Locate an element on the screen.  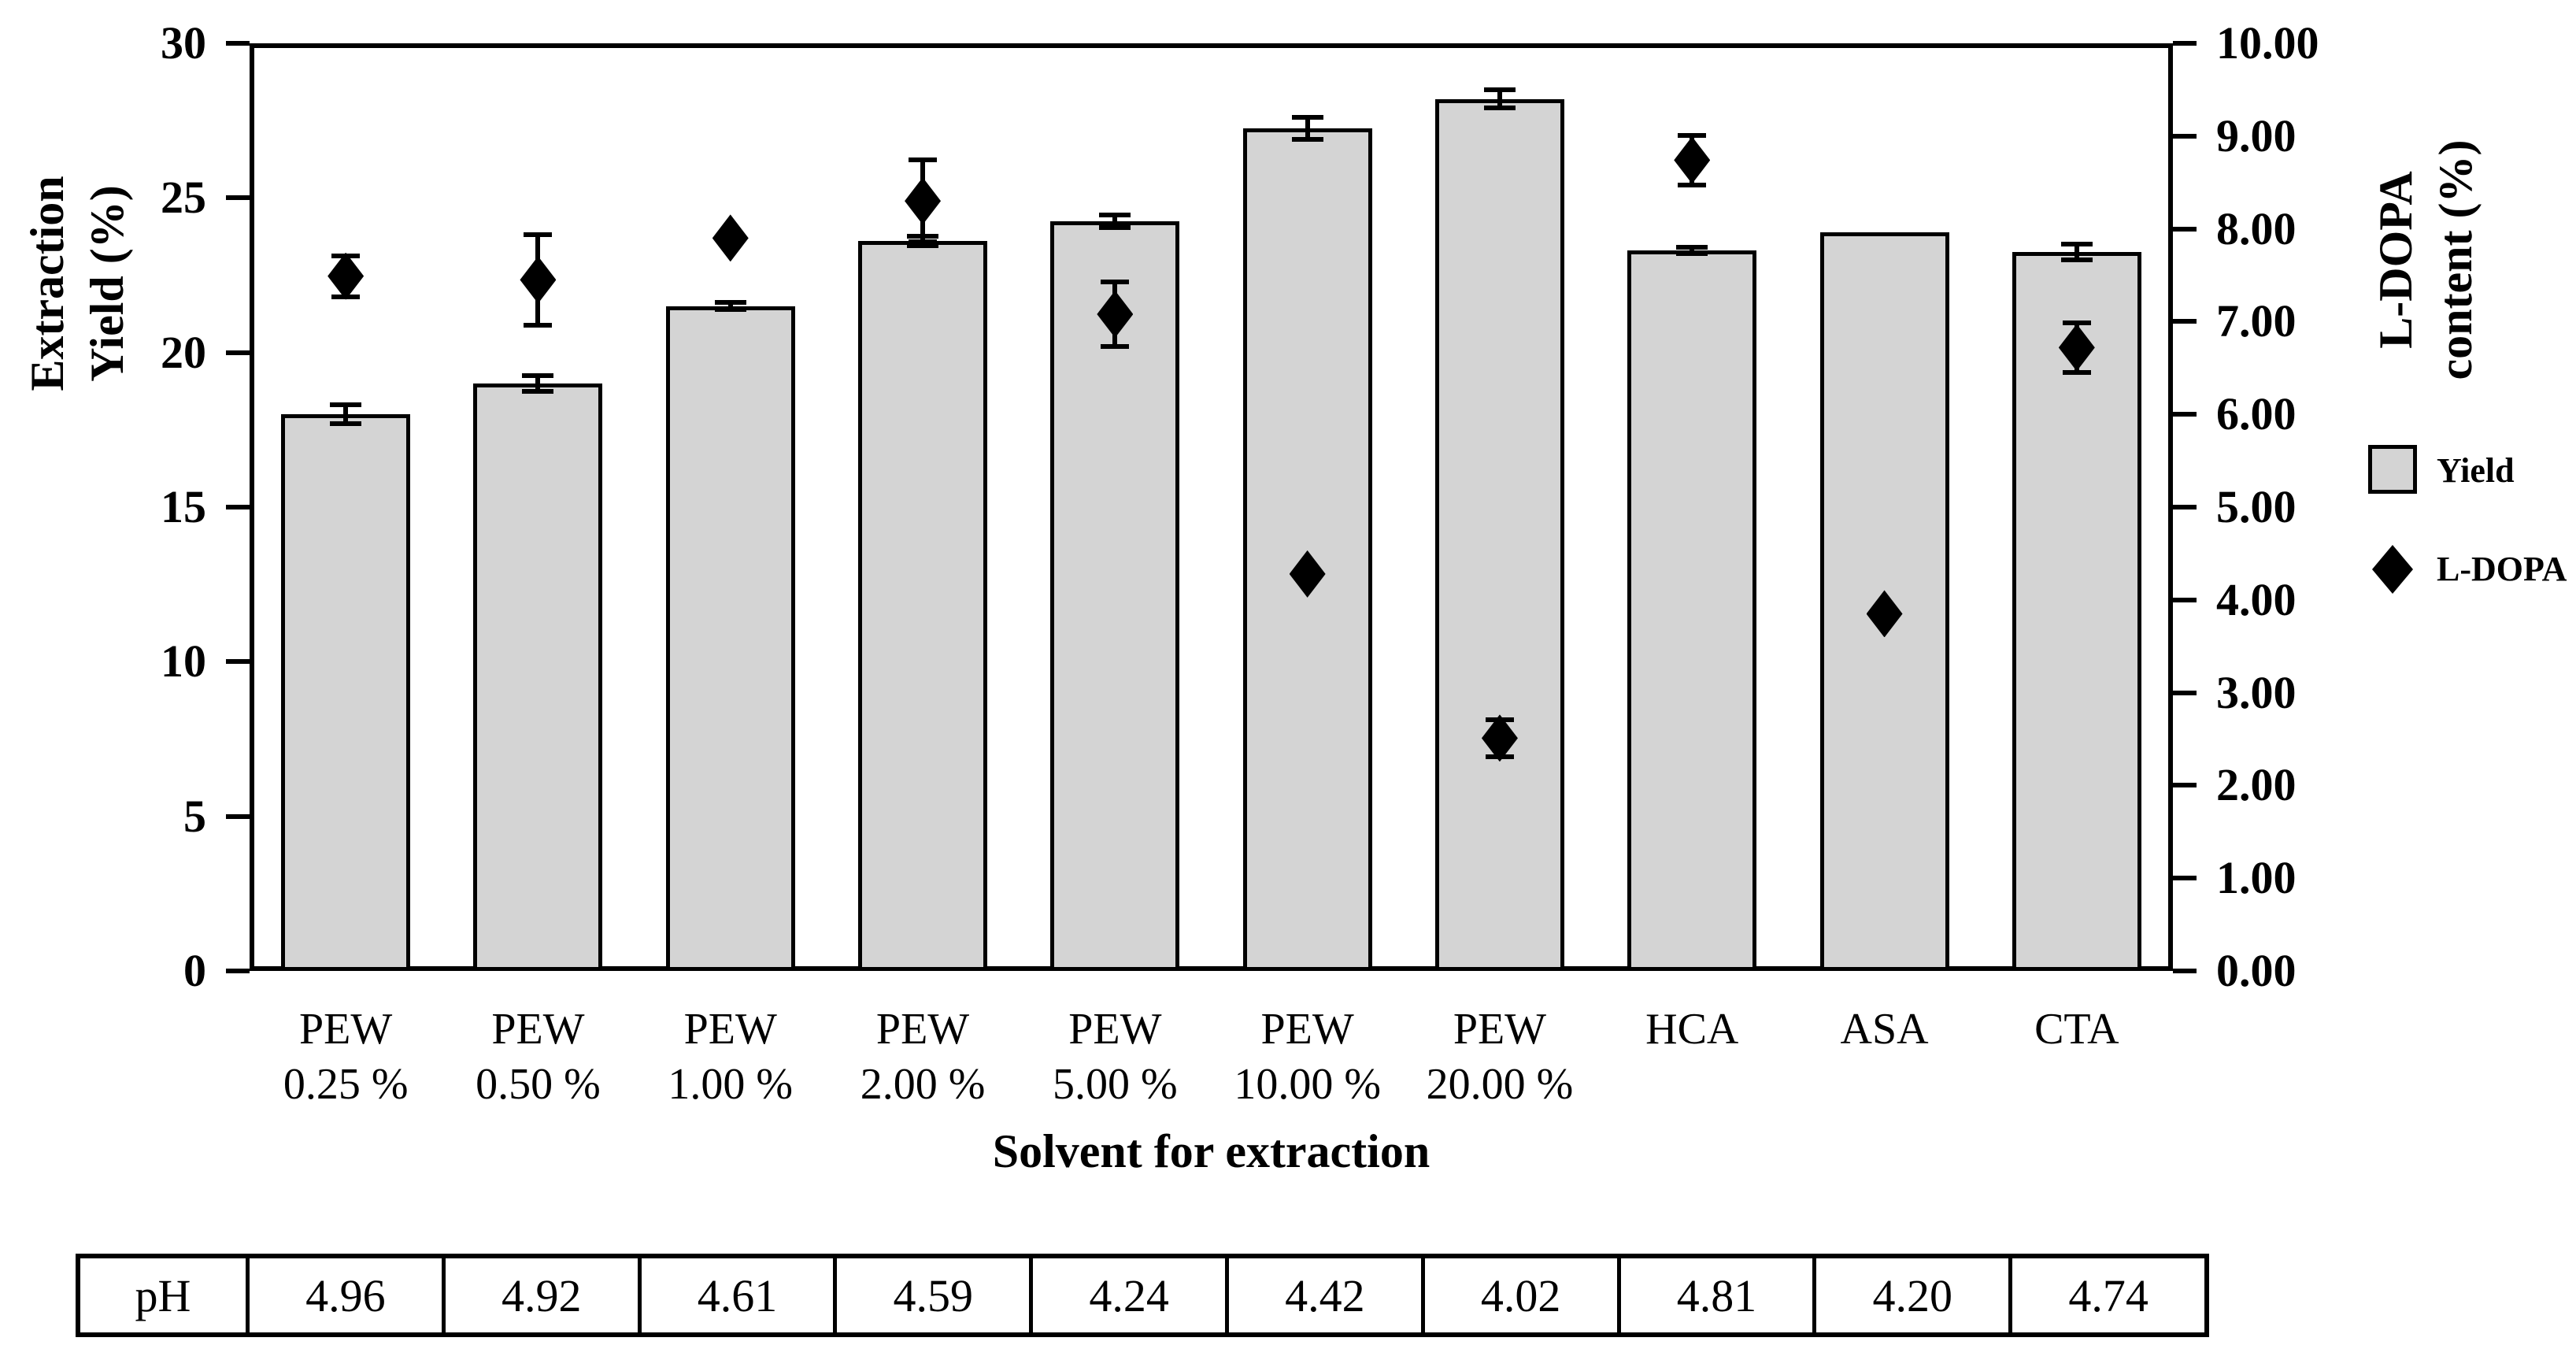
legend-yield-label: Yield is located at coordinates (2476, 471).